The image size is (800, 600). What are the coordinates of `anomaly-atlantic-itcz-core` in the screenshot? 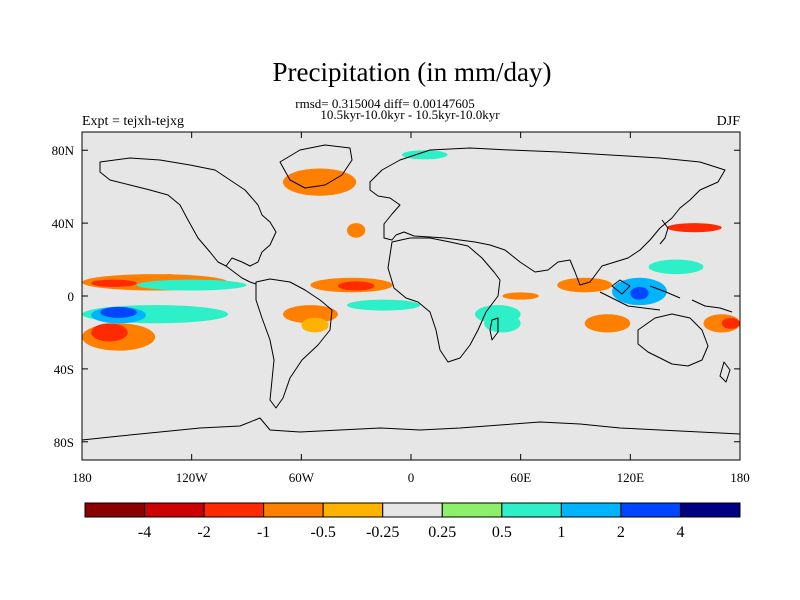 It's located at (356, 286).